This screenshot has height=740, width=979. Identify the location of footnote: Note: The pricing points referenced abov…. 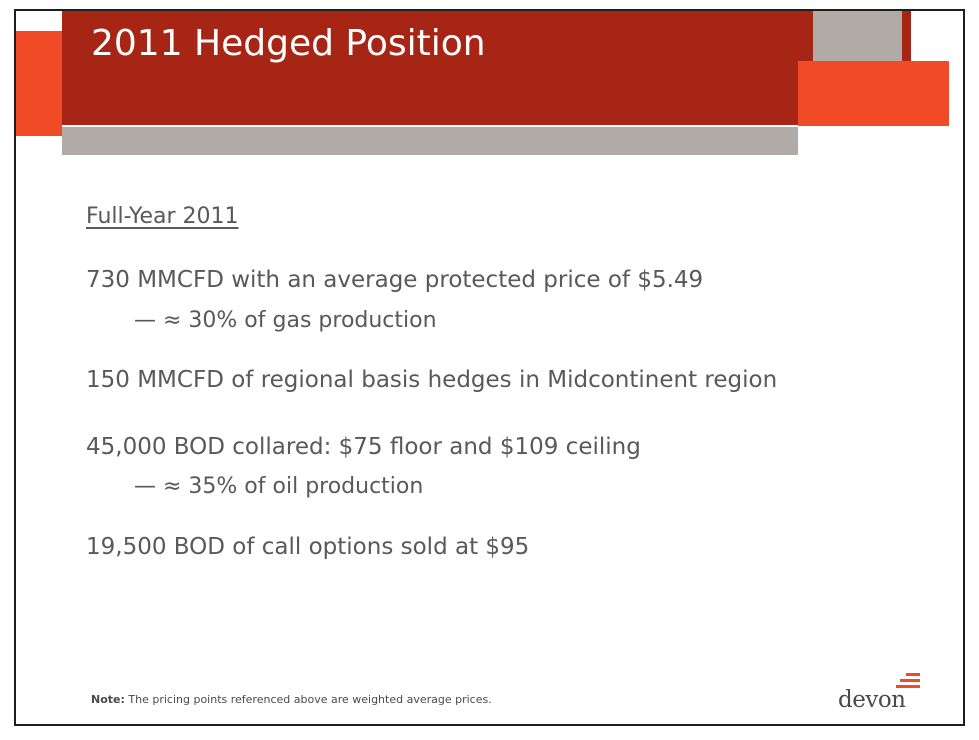
(291, 699).